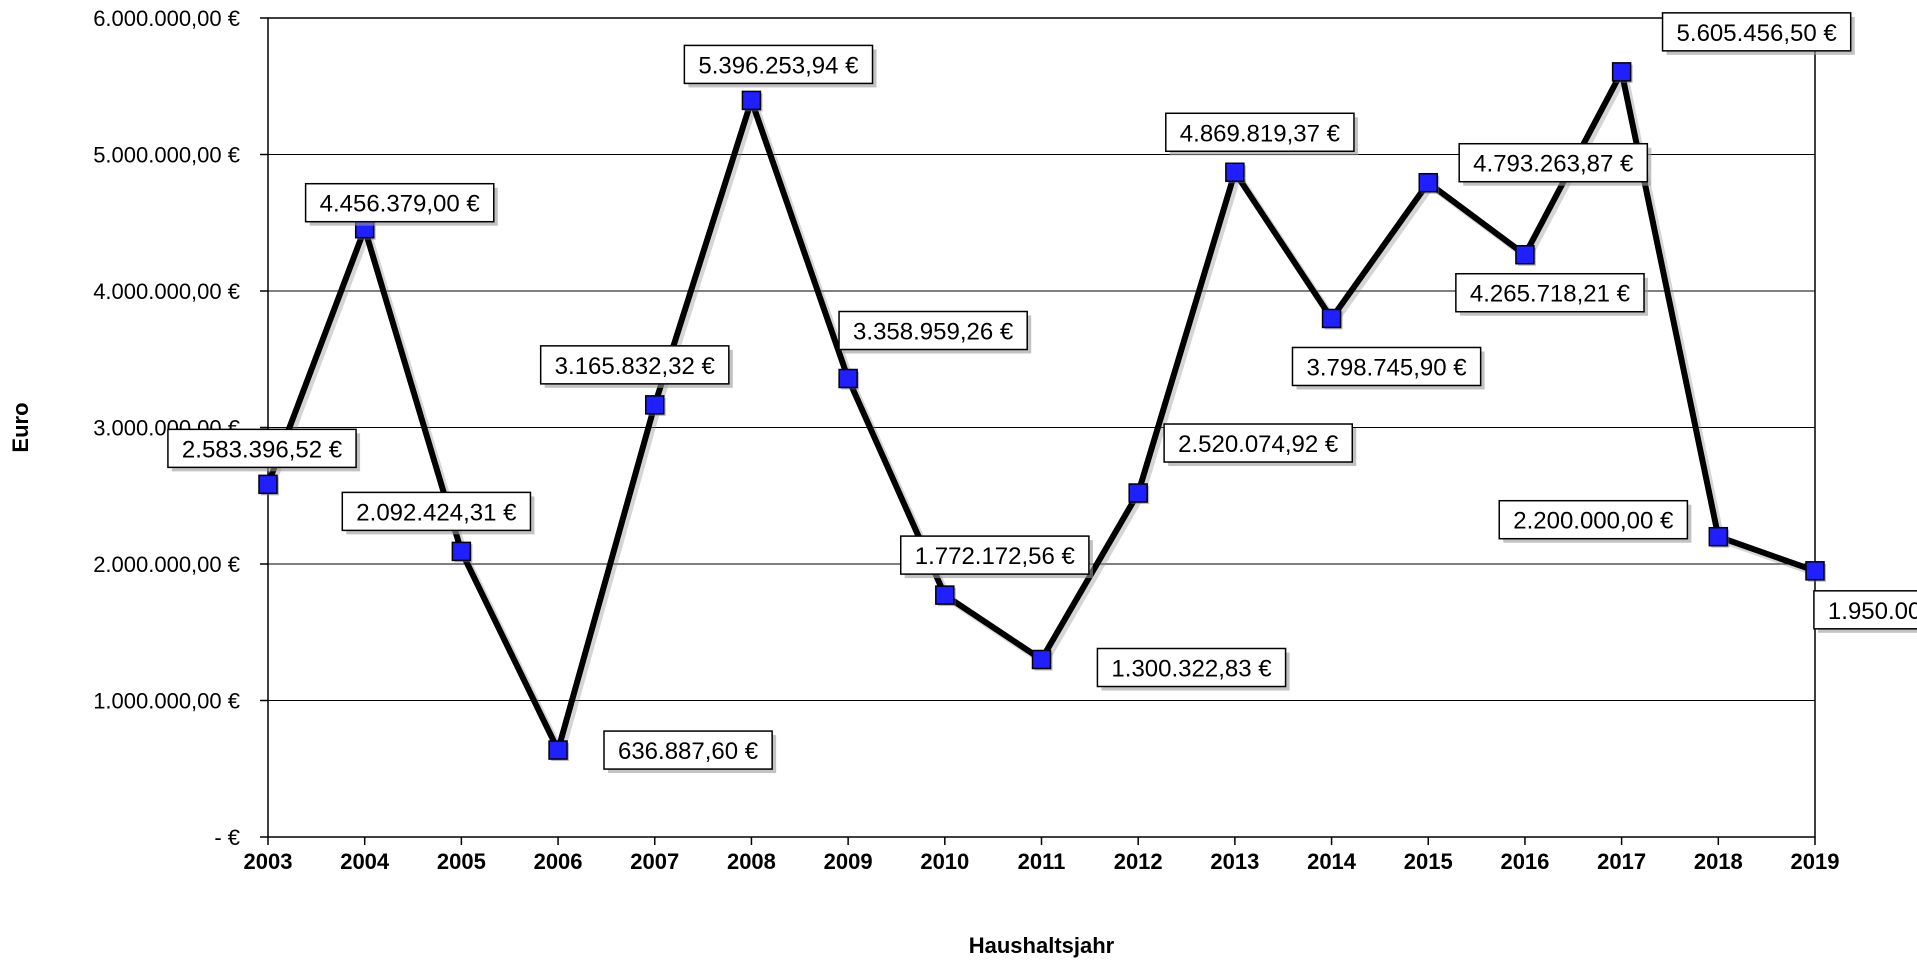  Describe the element at coordinates (945, 595) in the screenshot. I see `data-point-2010` at that location.